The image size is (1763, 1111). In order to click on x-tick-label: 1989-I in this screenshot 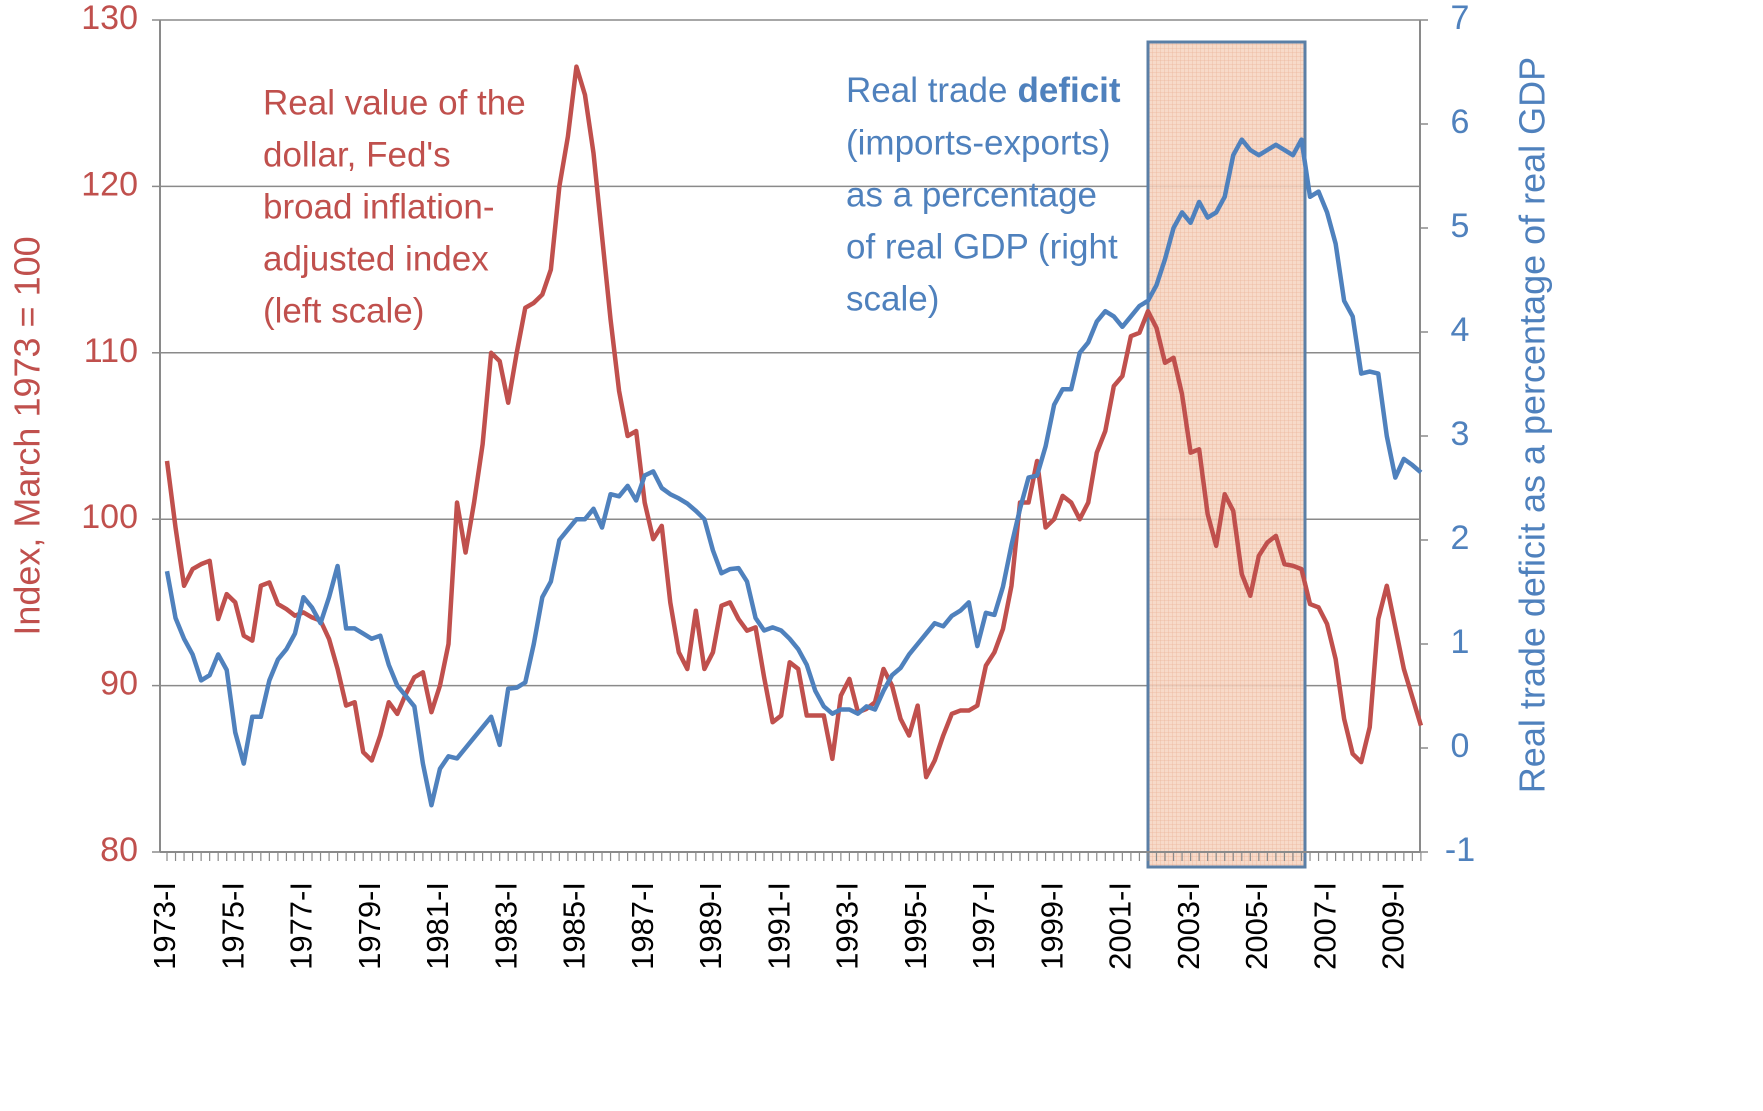, I will do `click(710, 926)`.